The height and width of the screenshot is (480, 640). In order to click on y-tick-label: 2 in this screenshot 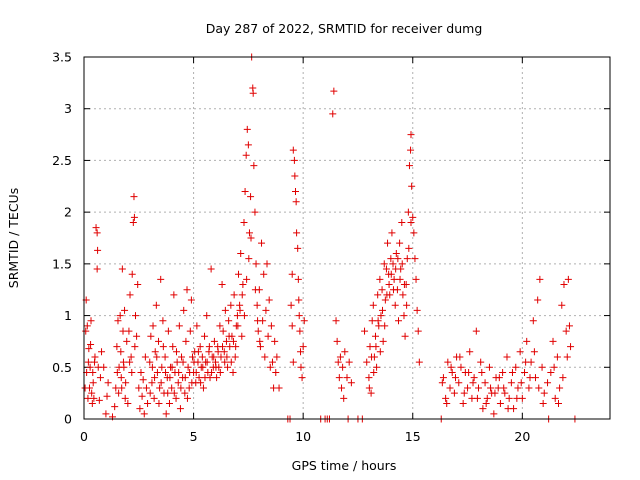, I will do `click(68, 212)`.